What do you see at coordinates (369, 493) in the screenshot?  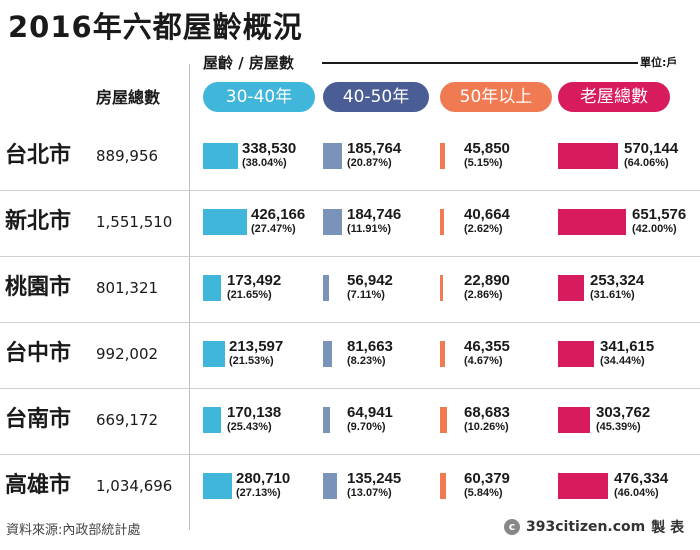 I see `pct-label-40-50: (13.07%)` at bounding box center [369, 493].